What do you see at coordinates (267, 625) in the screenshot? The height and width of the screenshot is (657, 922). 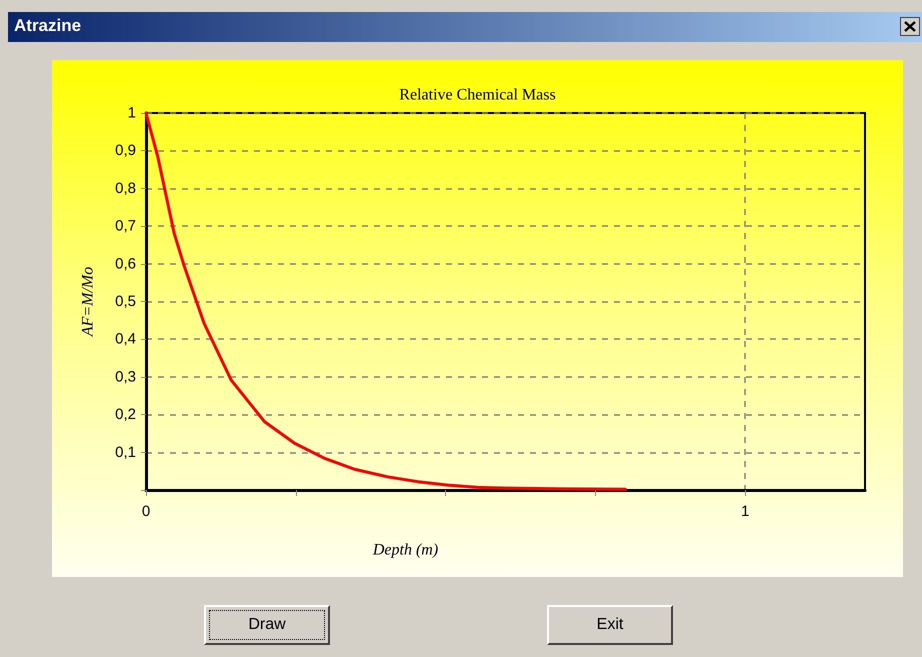 I see `text: Draw` at bounding box center [267, 625].